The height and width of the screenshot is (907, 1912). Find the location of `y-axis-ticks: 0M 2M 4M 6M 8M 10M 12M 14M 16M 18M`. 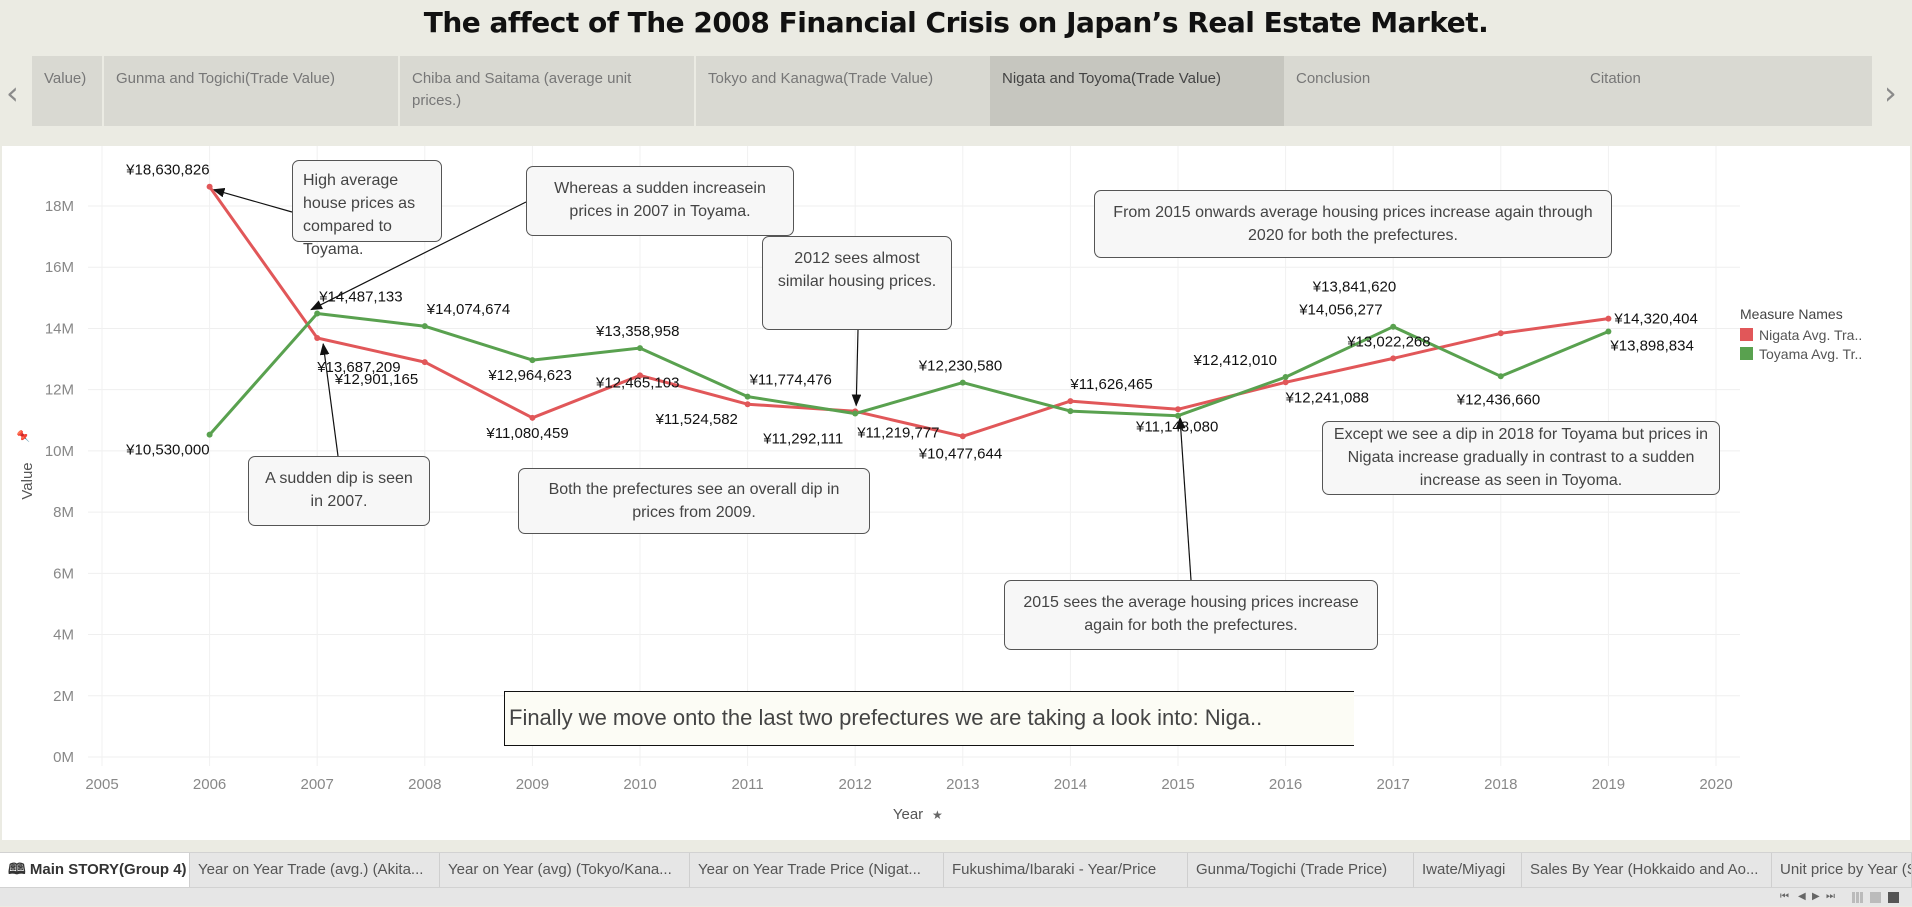

y-axis-ticks: 0M 2M 4M 6M 8M 10M 12M 14M 16M 18M is located at coordinates (59, 482).